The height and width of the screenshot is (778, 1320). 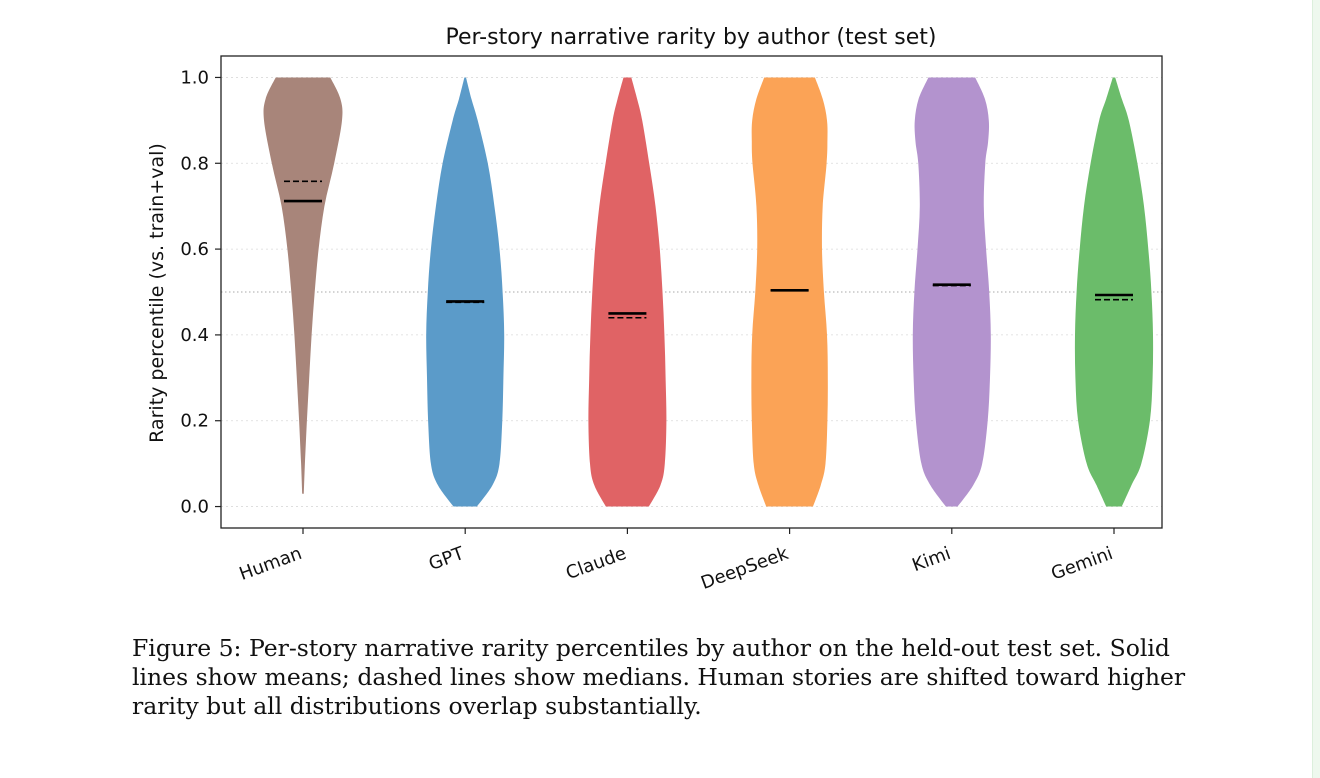 What do you see at coordinates (1081, 564) in the screenshot?
I see `x-tick-label-5: Gemini` at bounding box center [1081, 564].